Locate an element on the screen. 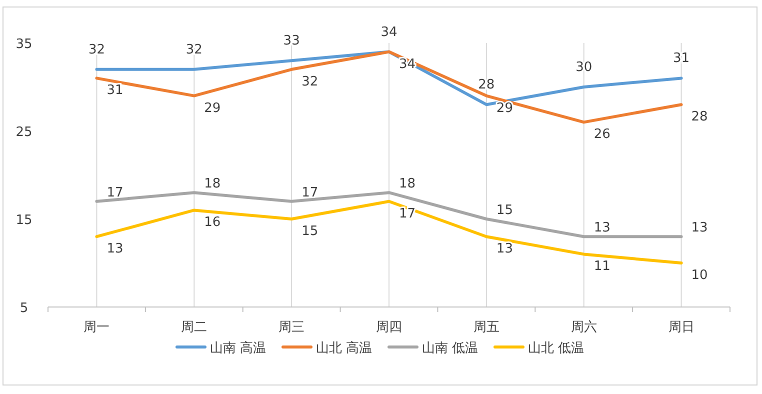  x-tick-label: 周一 is located at coordinates (97, 327).